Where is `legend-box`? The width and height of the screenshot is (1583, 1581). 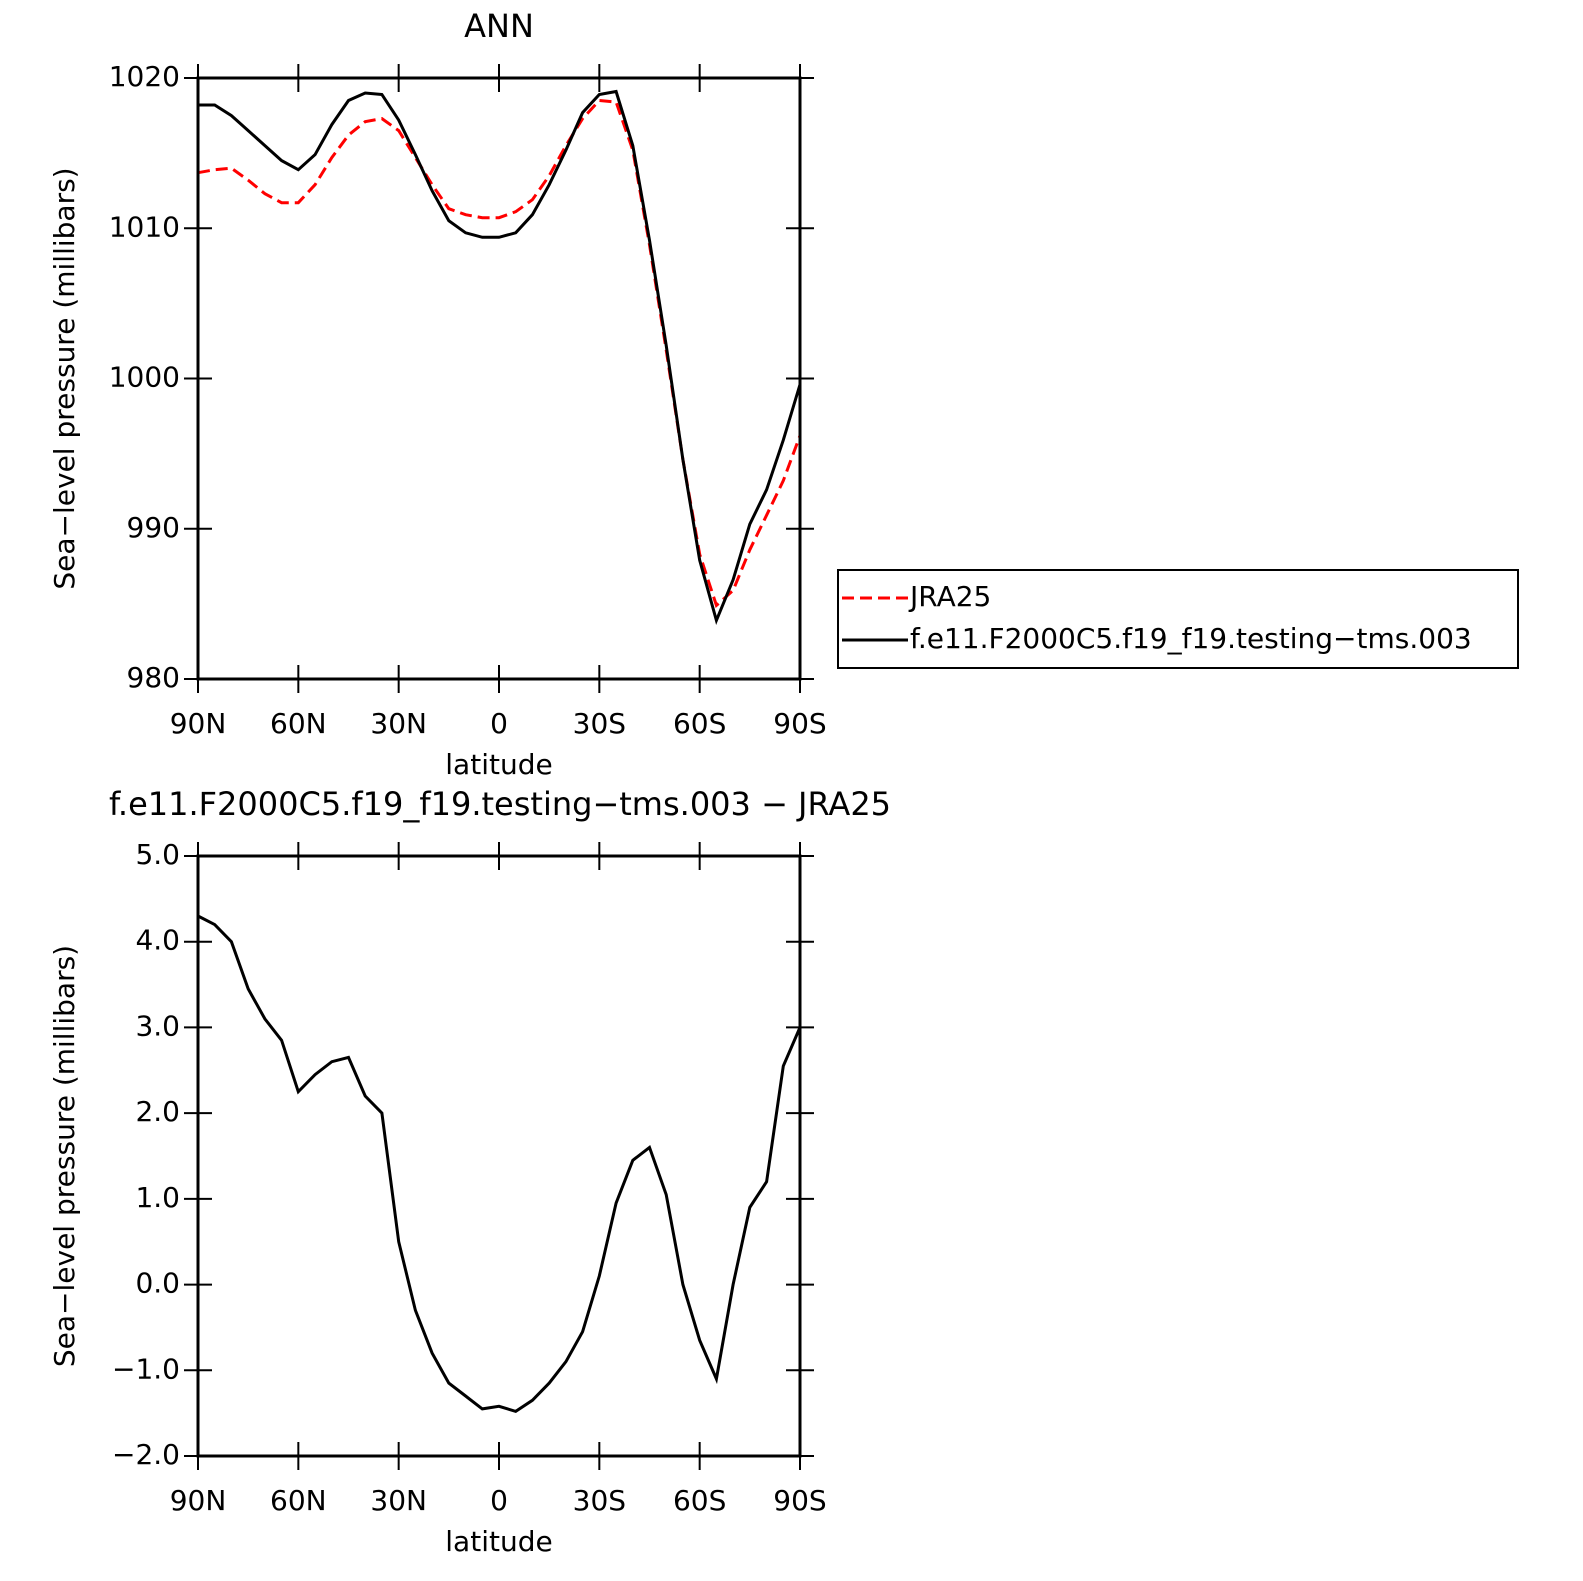 legend-box is located at coordinates (1178, 619).